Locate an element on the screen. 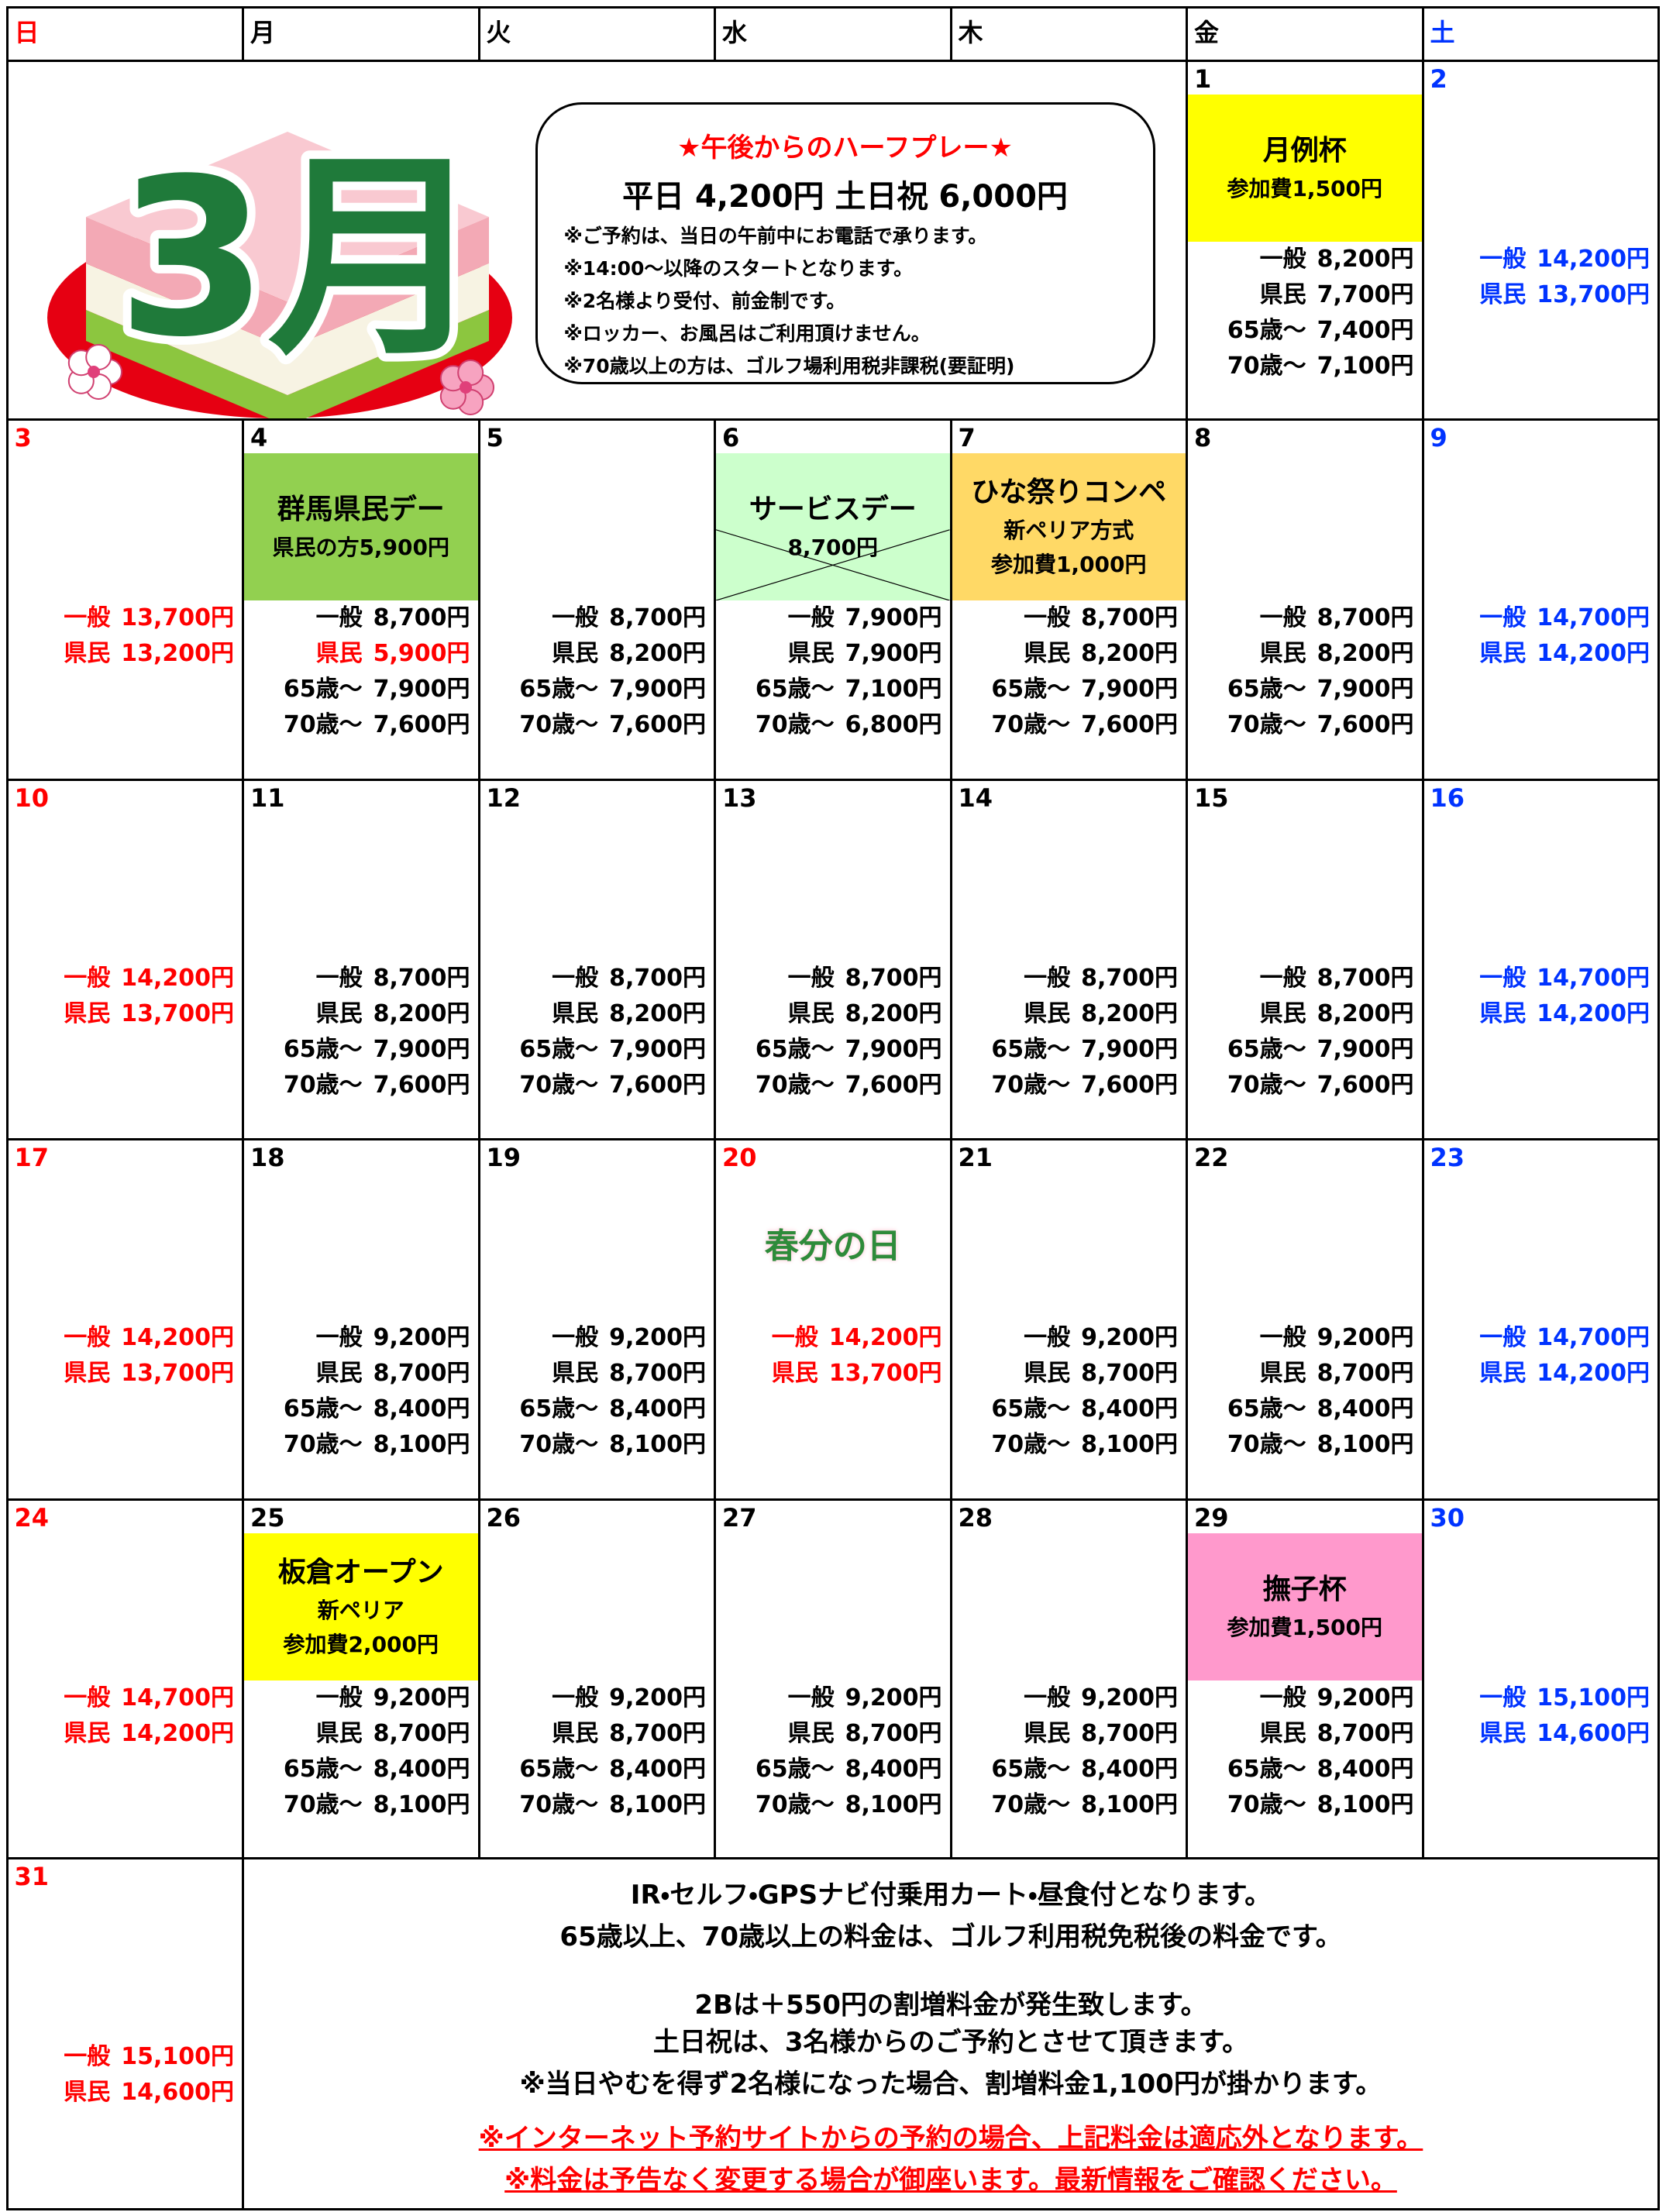 Image resolution: width=1666 pixels, height=2212 pixels. price-list: 一般 7,900円 県民 7,900円 65歳～ 7,100円 70歳～ 6,800円 is located at coordinates (849, 671).